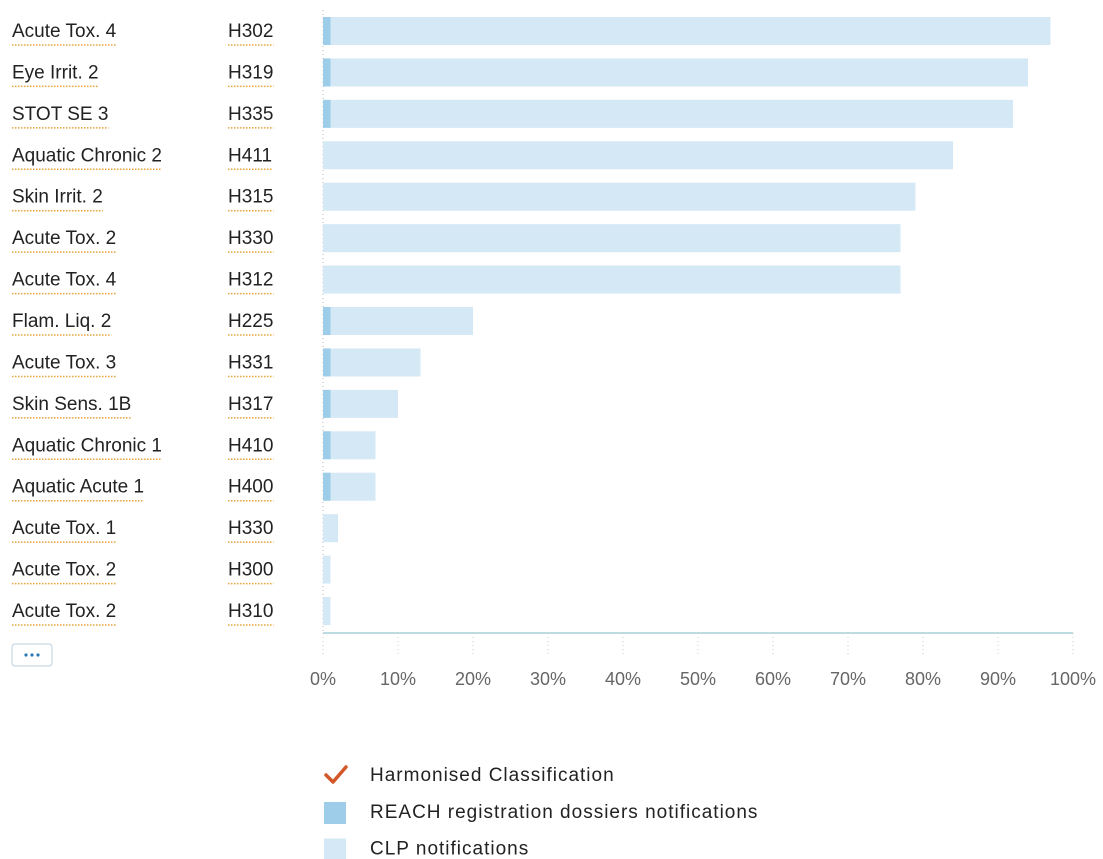 This screenshot has height=859, width=1103. I want to click on category-label: Acute Tox. 1, so click(64, 528).